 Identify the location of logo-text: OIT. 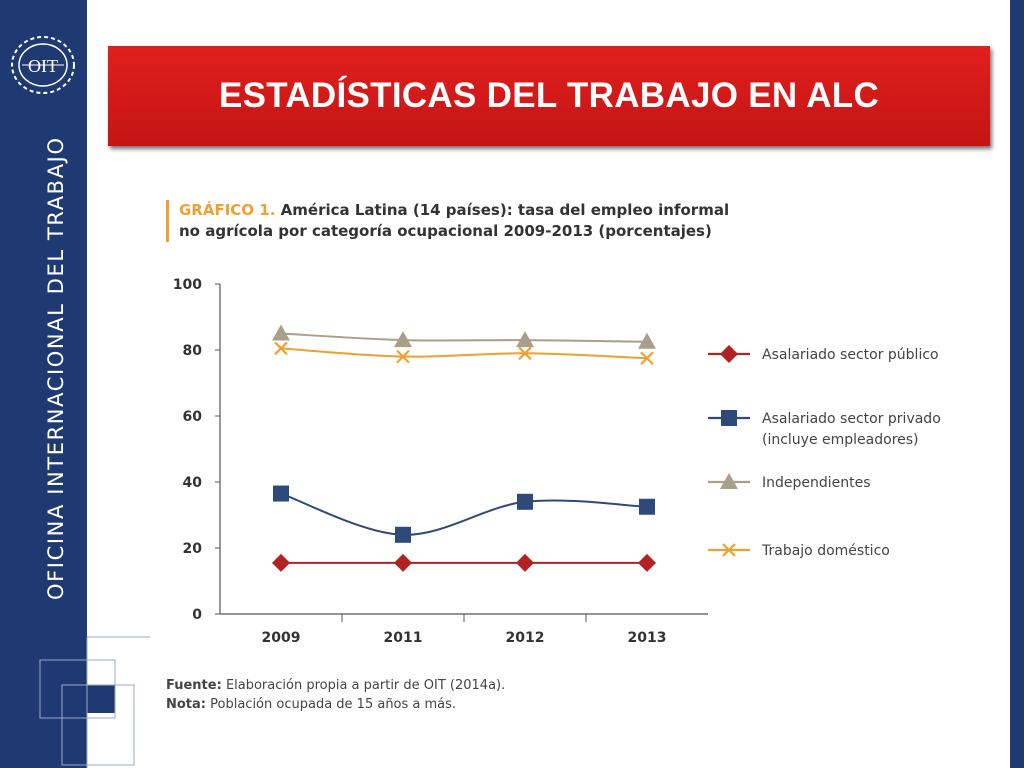
(43, 66).